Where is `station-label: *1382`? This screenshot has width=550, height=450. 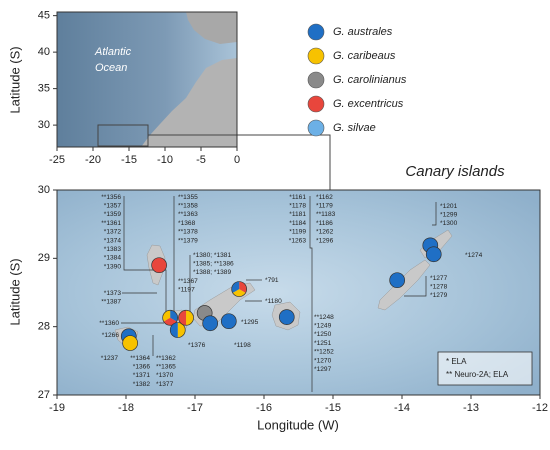 station-label: *1382 is located at coordinates (142, 384).